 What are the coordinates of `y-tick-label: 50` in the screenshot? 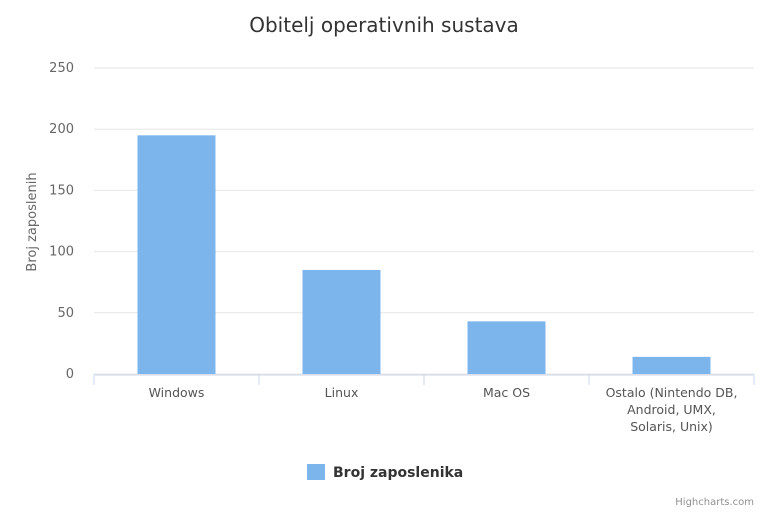 It's located at (65, 313).